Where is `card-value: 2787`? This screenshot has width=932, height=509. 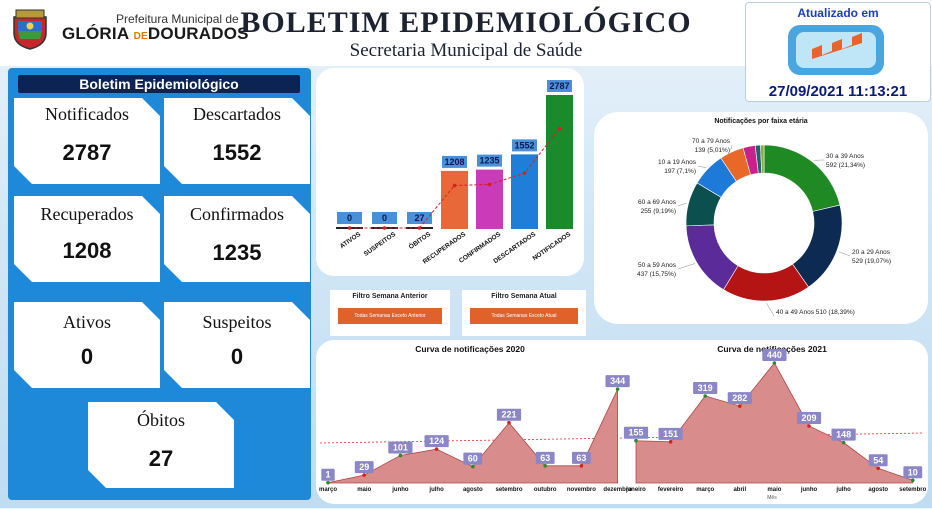 card-value: 2787 is located at coordinates (87, 153).